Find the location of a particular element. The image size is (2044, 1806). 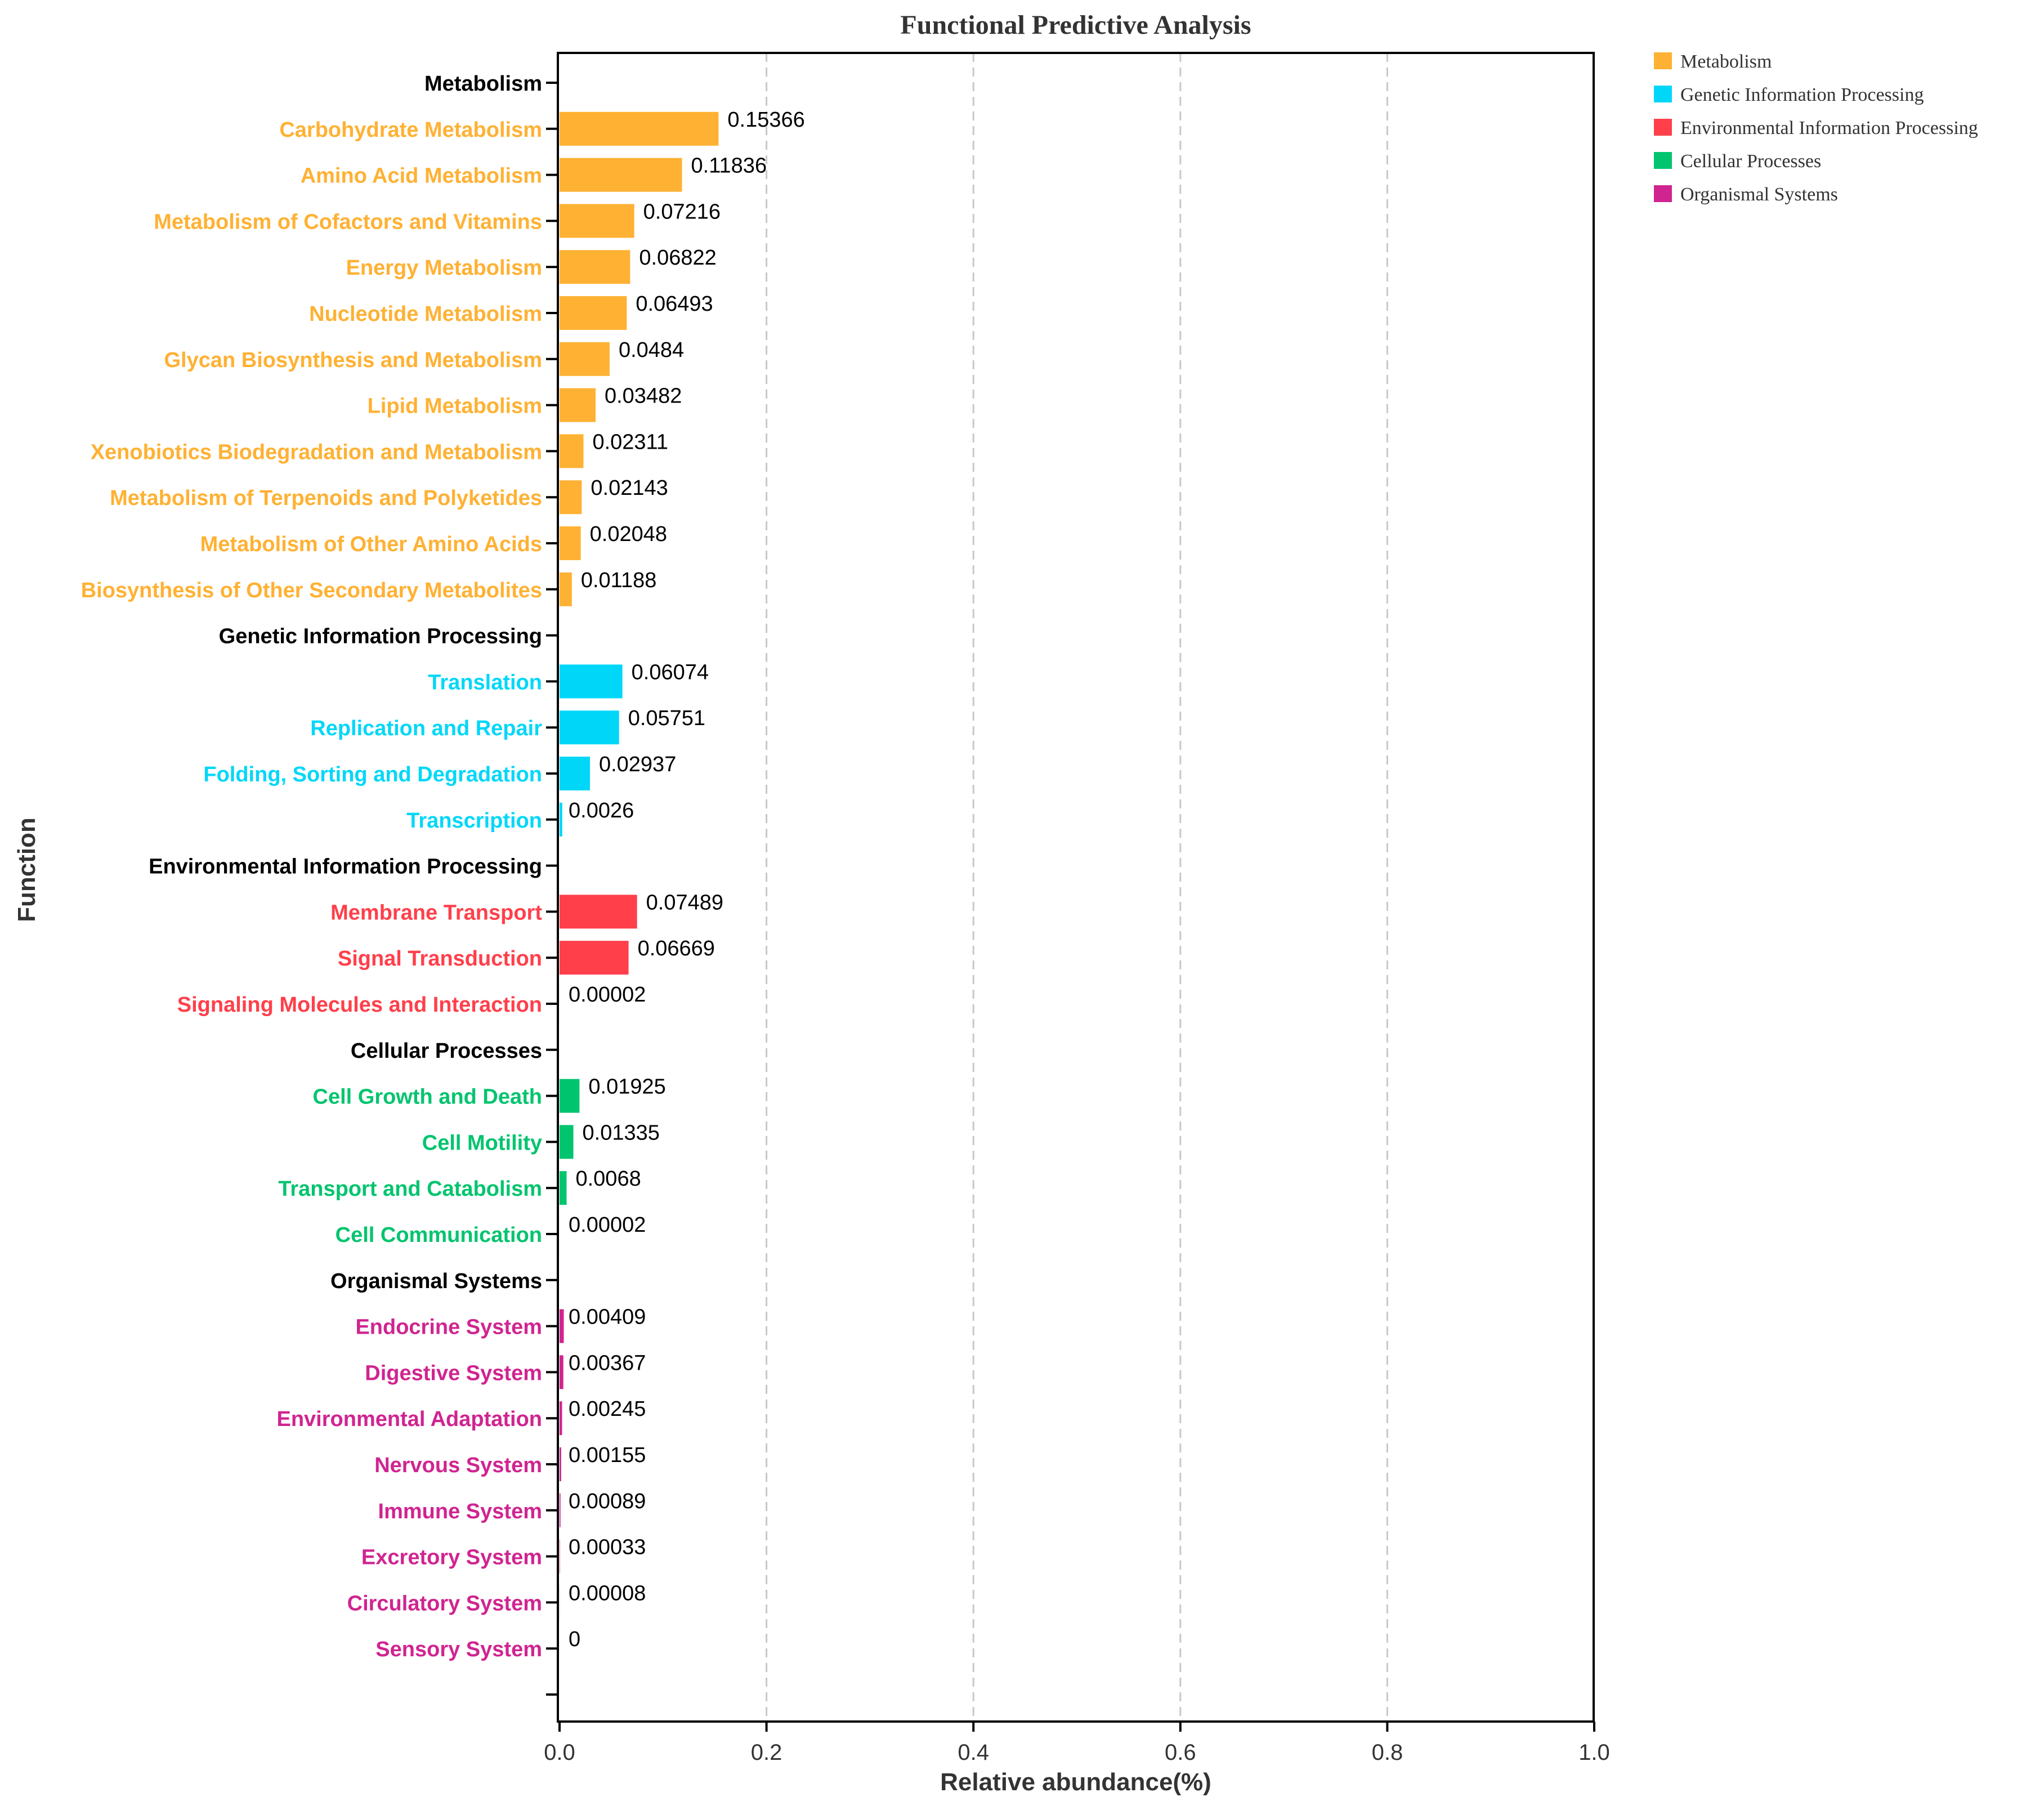

bar-value-label: 0.00155 is located at coordinates (607, 1455).